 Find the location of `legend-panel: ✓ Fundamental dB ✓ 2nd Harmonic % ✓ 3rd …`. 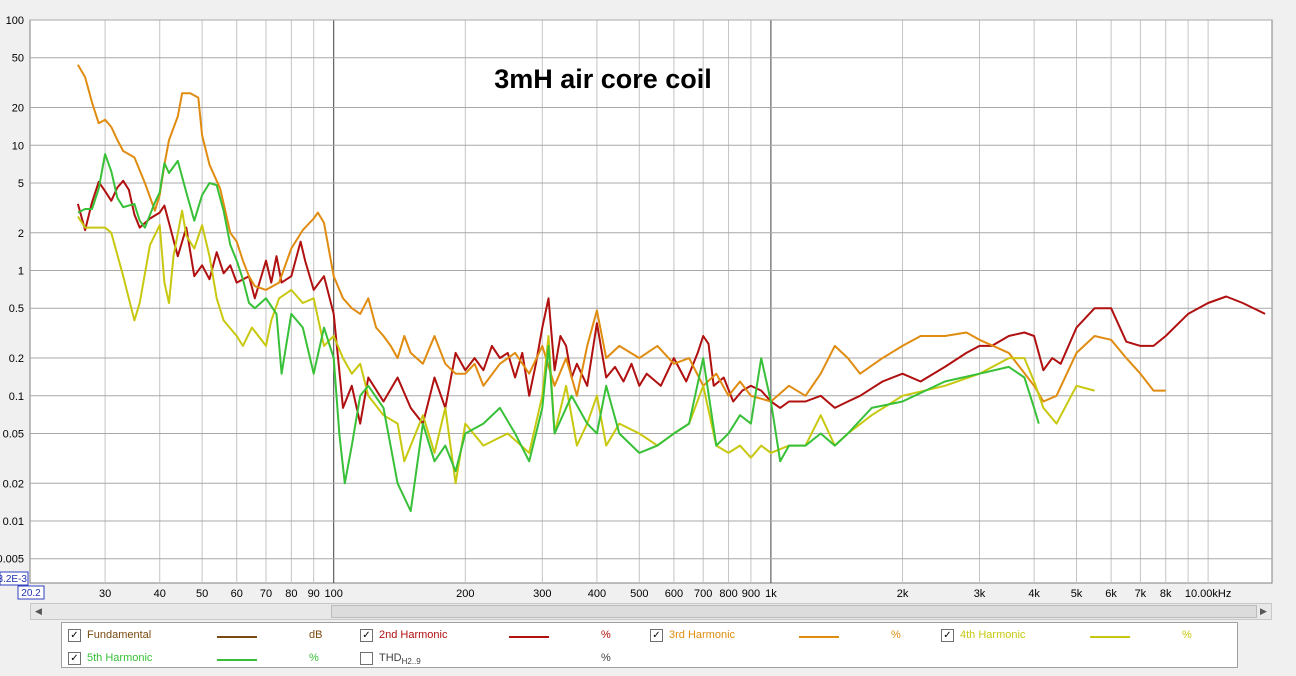

legend-panel: ✓ Fundamental dB ✓ 2nd Harmonic % ✓ 3rd … is located at coordinates (649, 645).